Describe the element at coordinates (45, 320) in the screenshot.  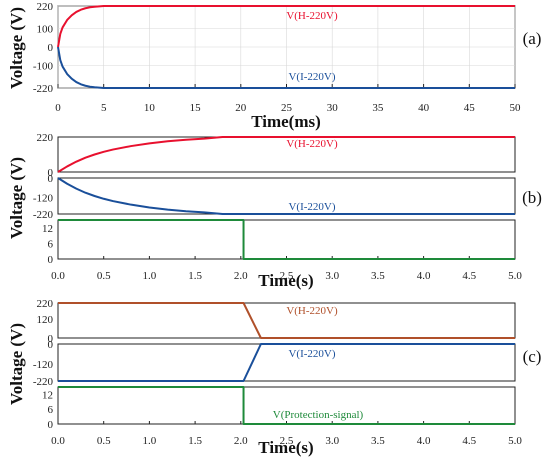
I see `y-tick-label: 120` at that location.